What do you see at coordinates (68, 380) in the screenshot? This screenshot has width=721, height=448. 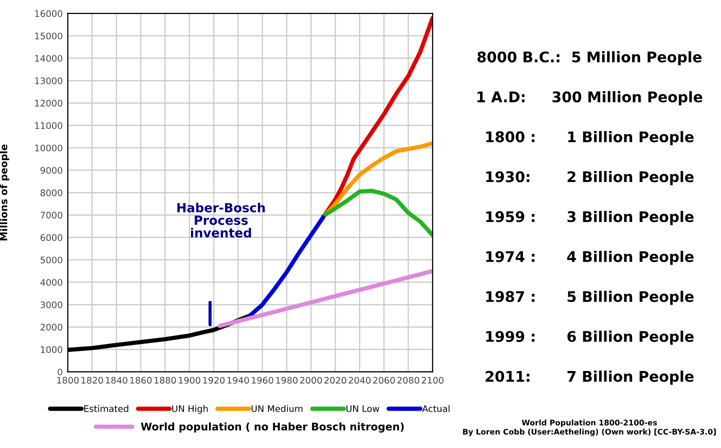 I see `x-tick-label: 1800` at bounding box center [68, 380].